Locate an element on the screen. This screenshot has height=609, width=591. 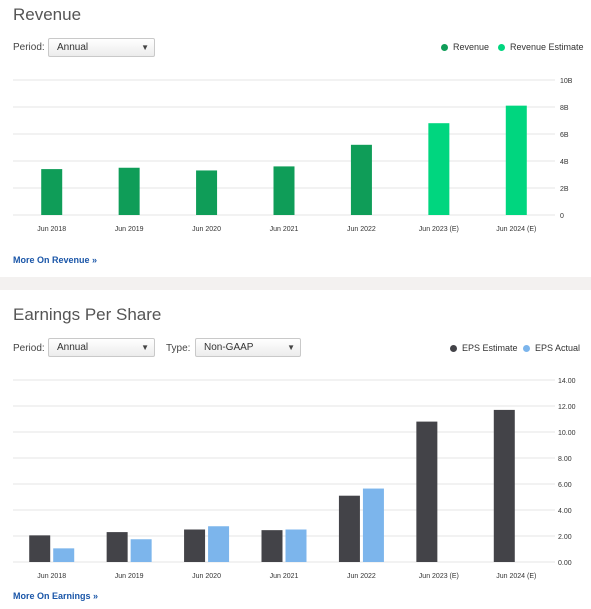
bar-eps-estimate-jun-2018 is located at coordinates (40, 548).